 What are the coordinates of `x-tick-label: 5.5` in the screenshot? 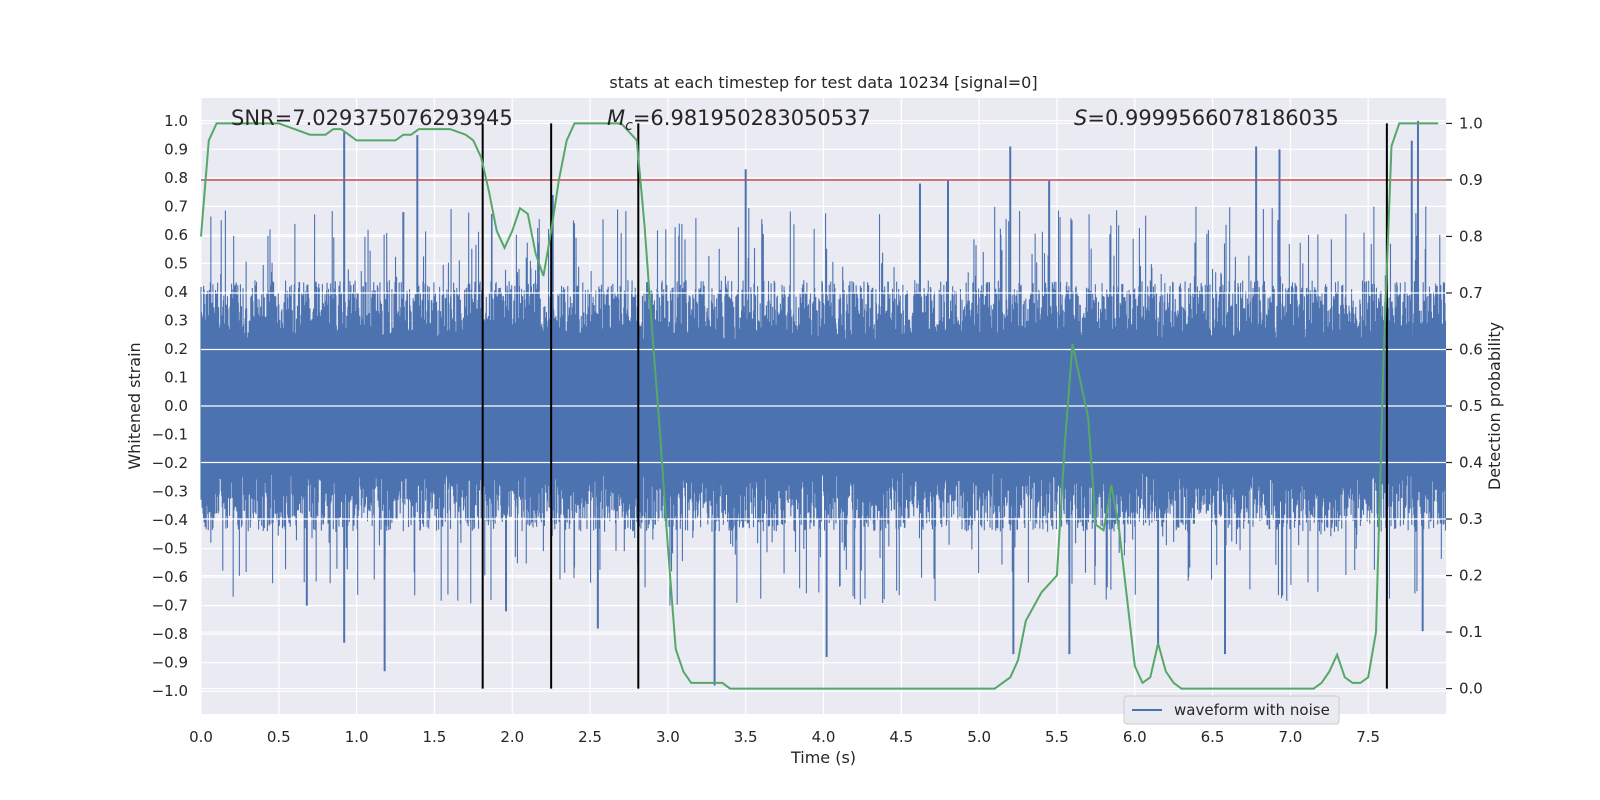 It's located at (1057, 737).